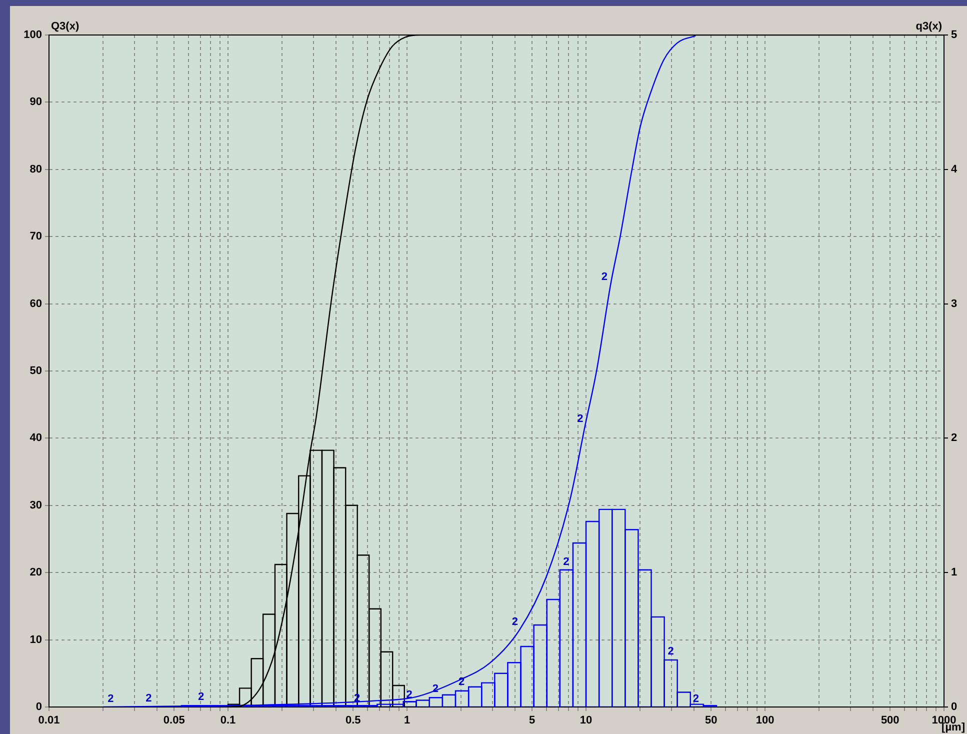  I want to click on x-tick-label: 1, so click(407, 720).